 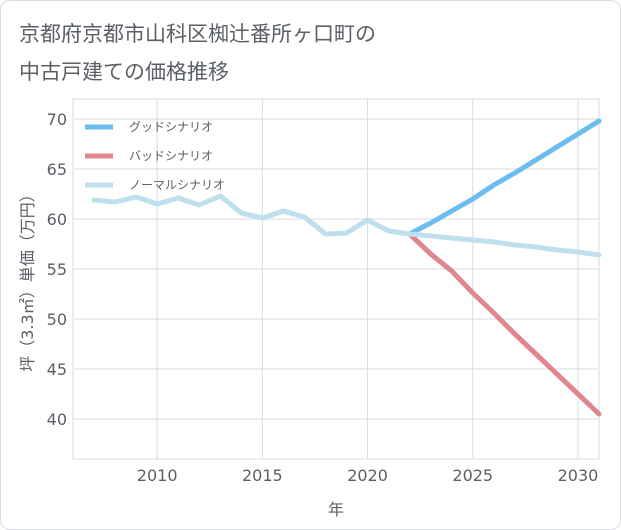 I want to click on chart-title: 京都府京都市山科区椥辻番所ヶ口町の 中古戸建ての価格推移, so click(x=299, y=53).